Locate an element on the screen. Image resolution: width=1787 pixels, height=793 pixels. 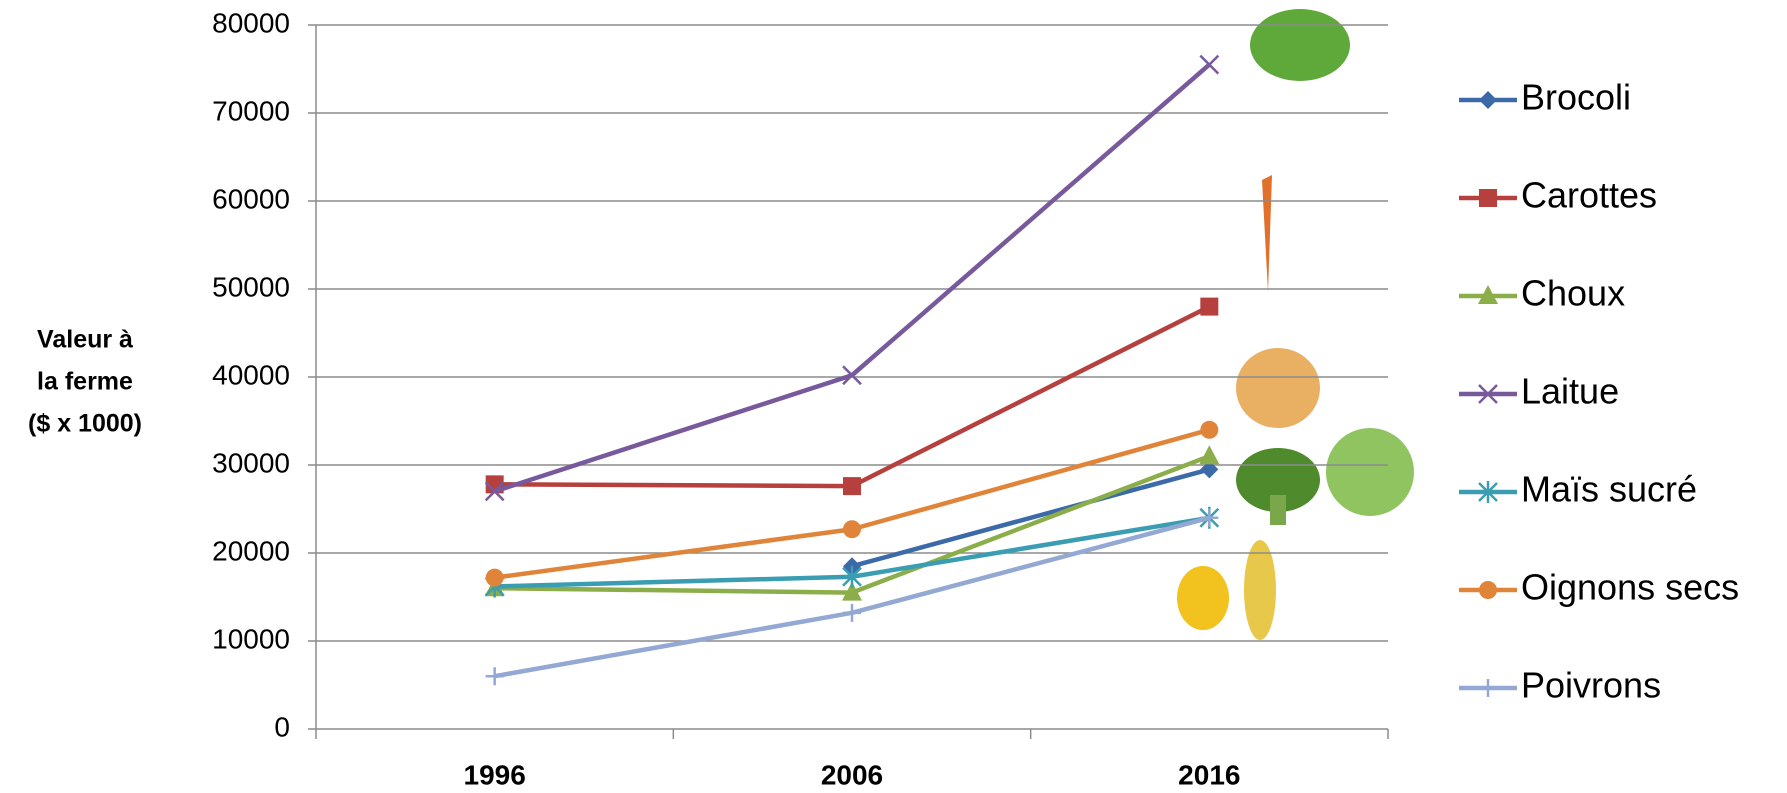
legend-label: Maïs sucré is located at coordinates (1609, 489).